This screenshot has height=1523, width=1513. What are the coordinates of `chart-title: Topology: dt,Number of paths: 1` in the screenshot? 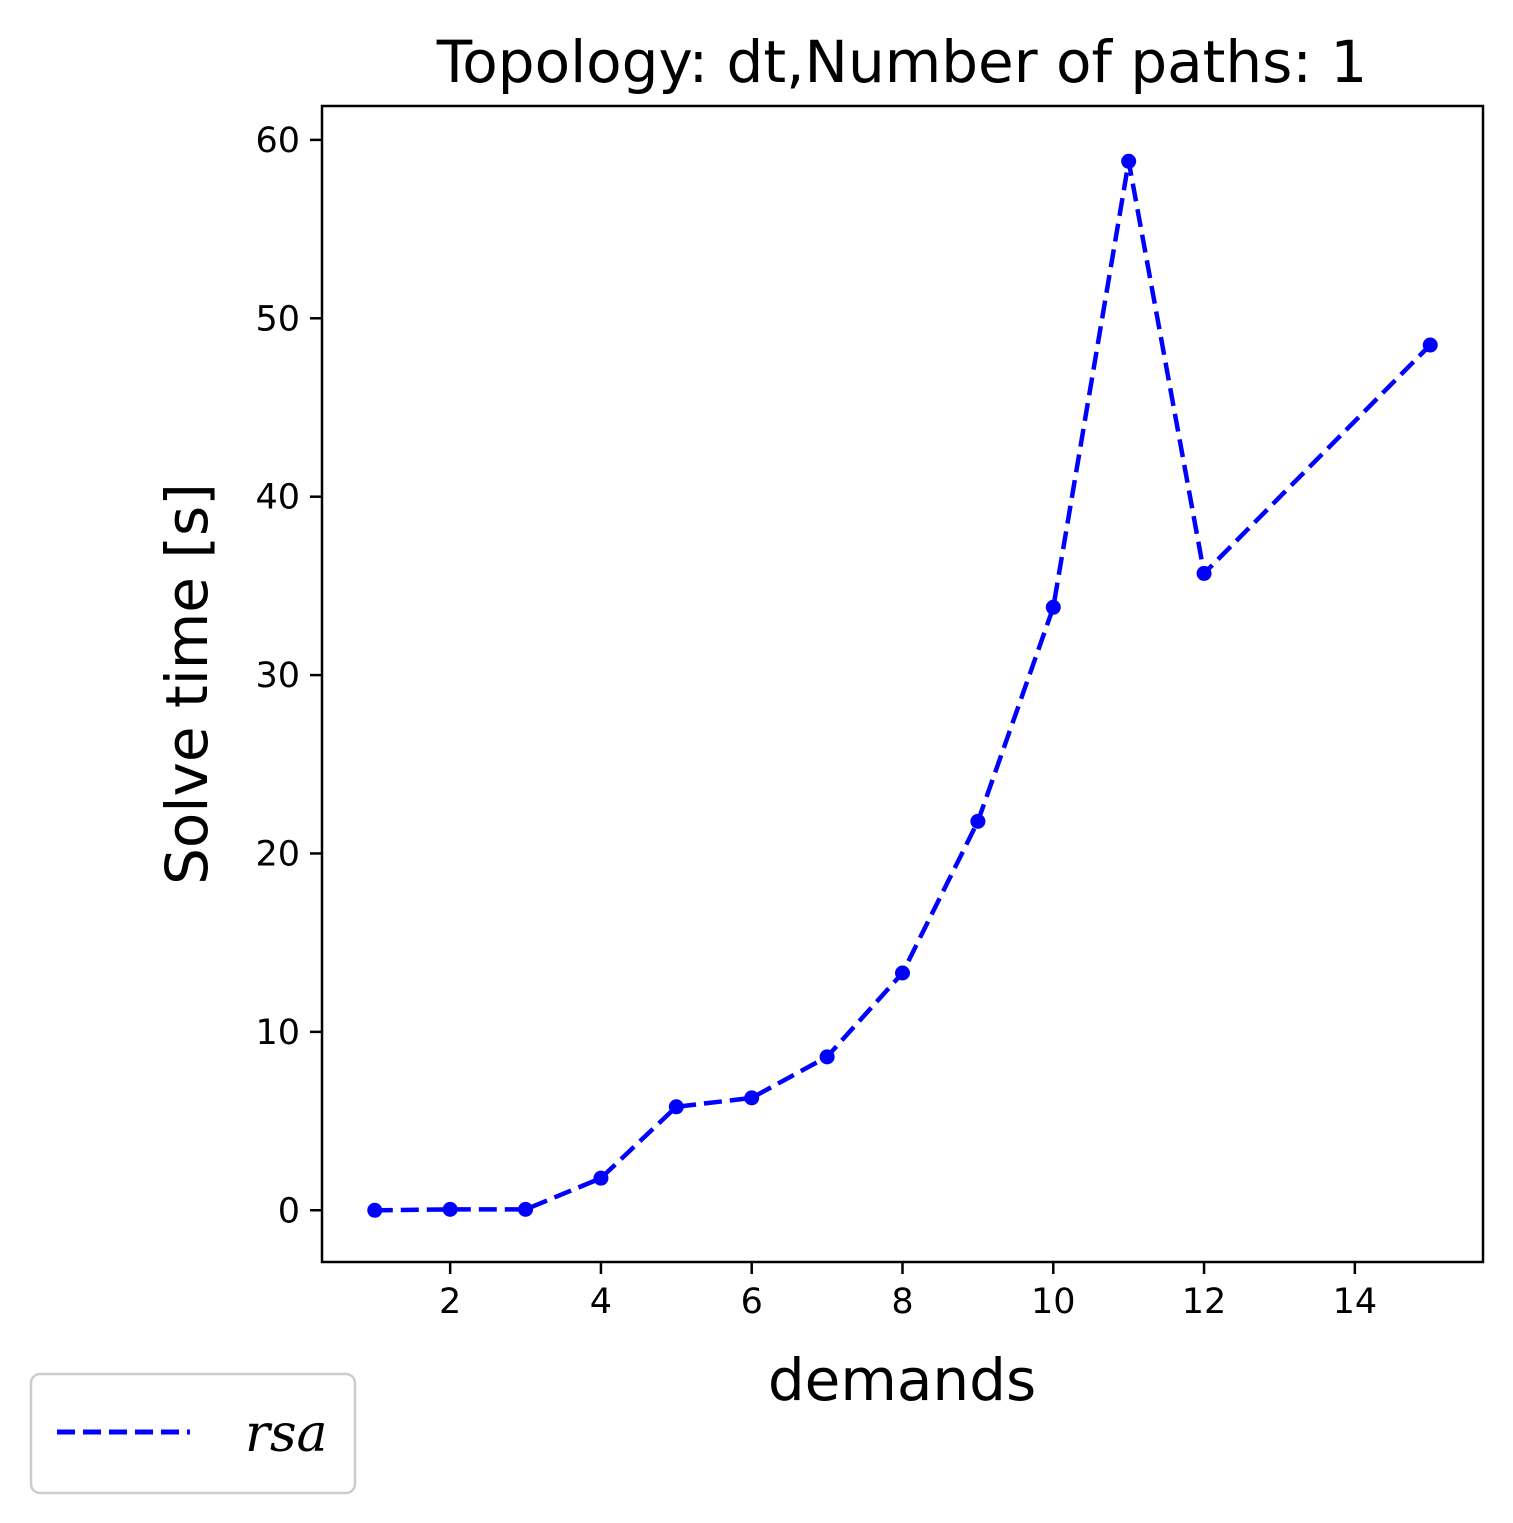 It's located at (902, 62).